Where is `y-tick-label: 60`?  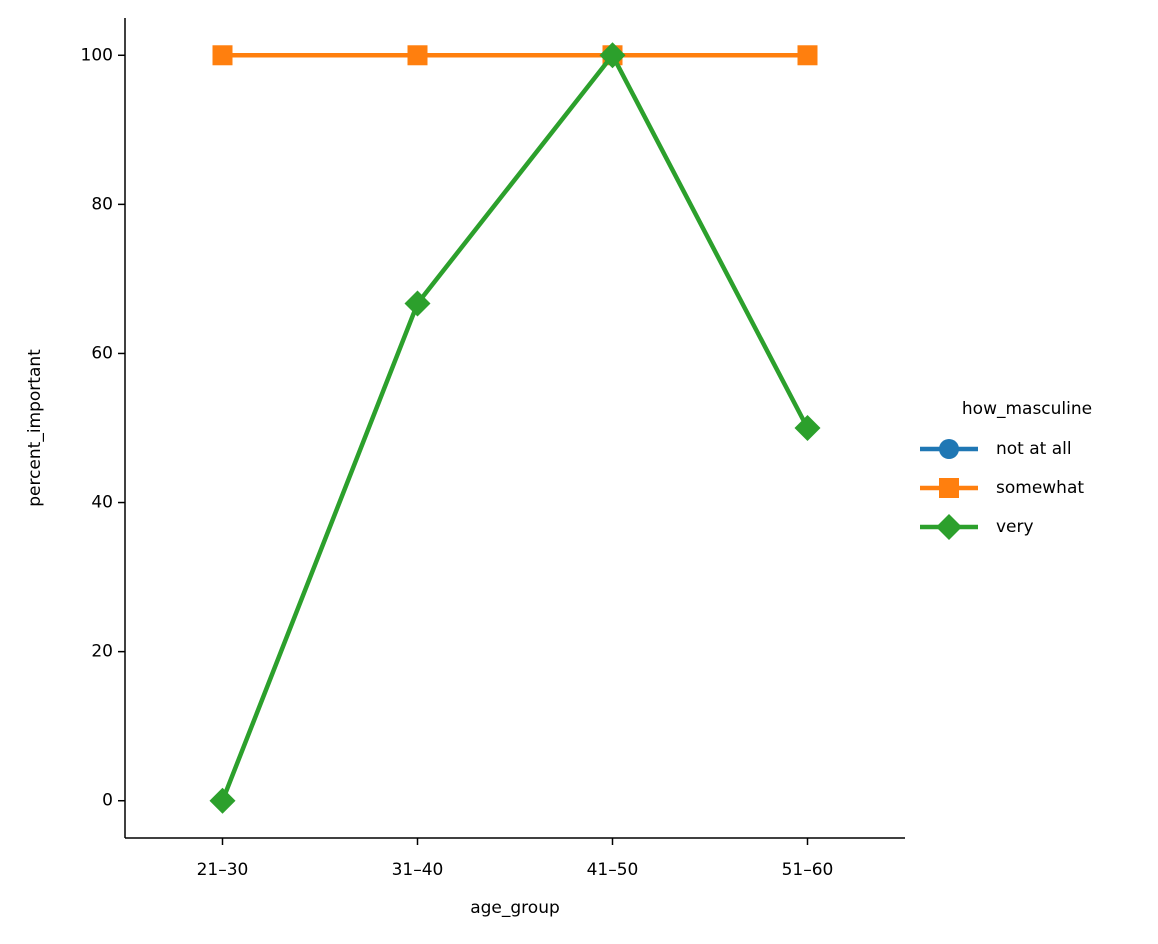
y-tick-label: 60 is located at coordinates (102, 353).